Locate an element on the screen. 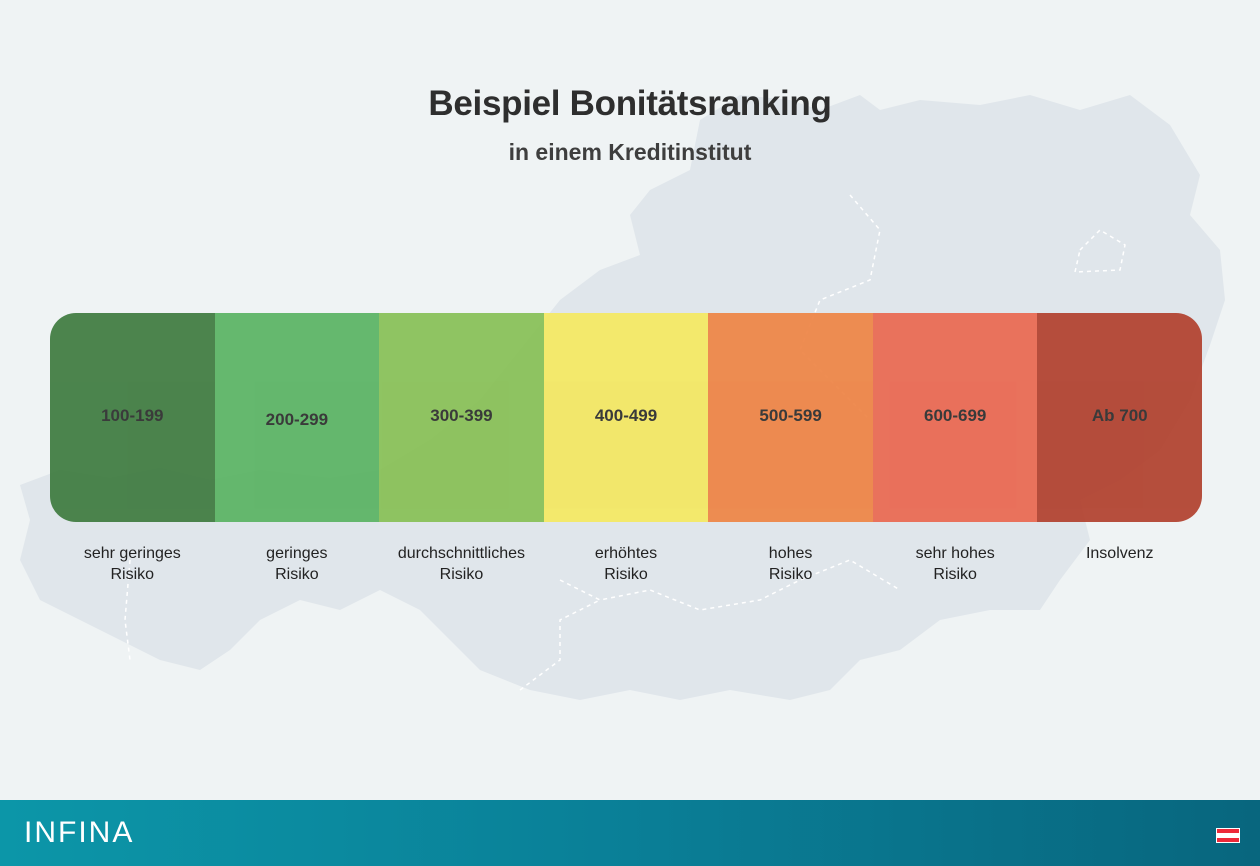  risk-label-line1: geringes is located at coordinates (297, 553).